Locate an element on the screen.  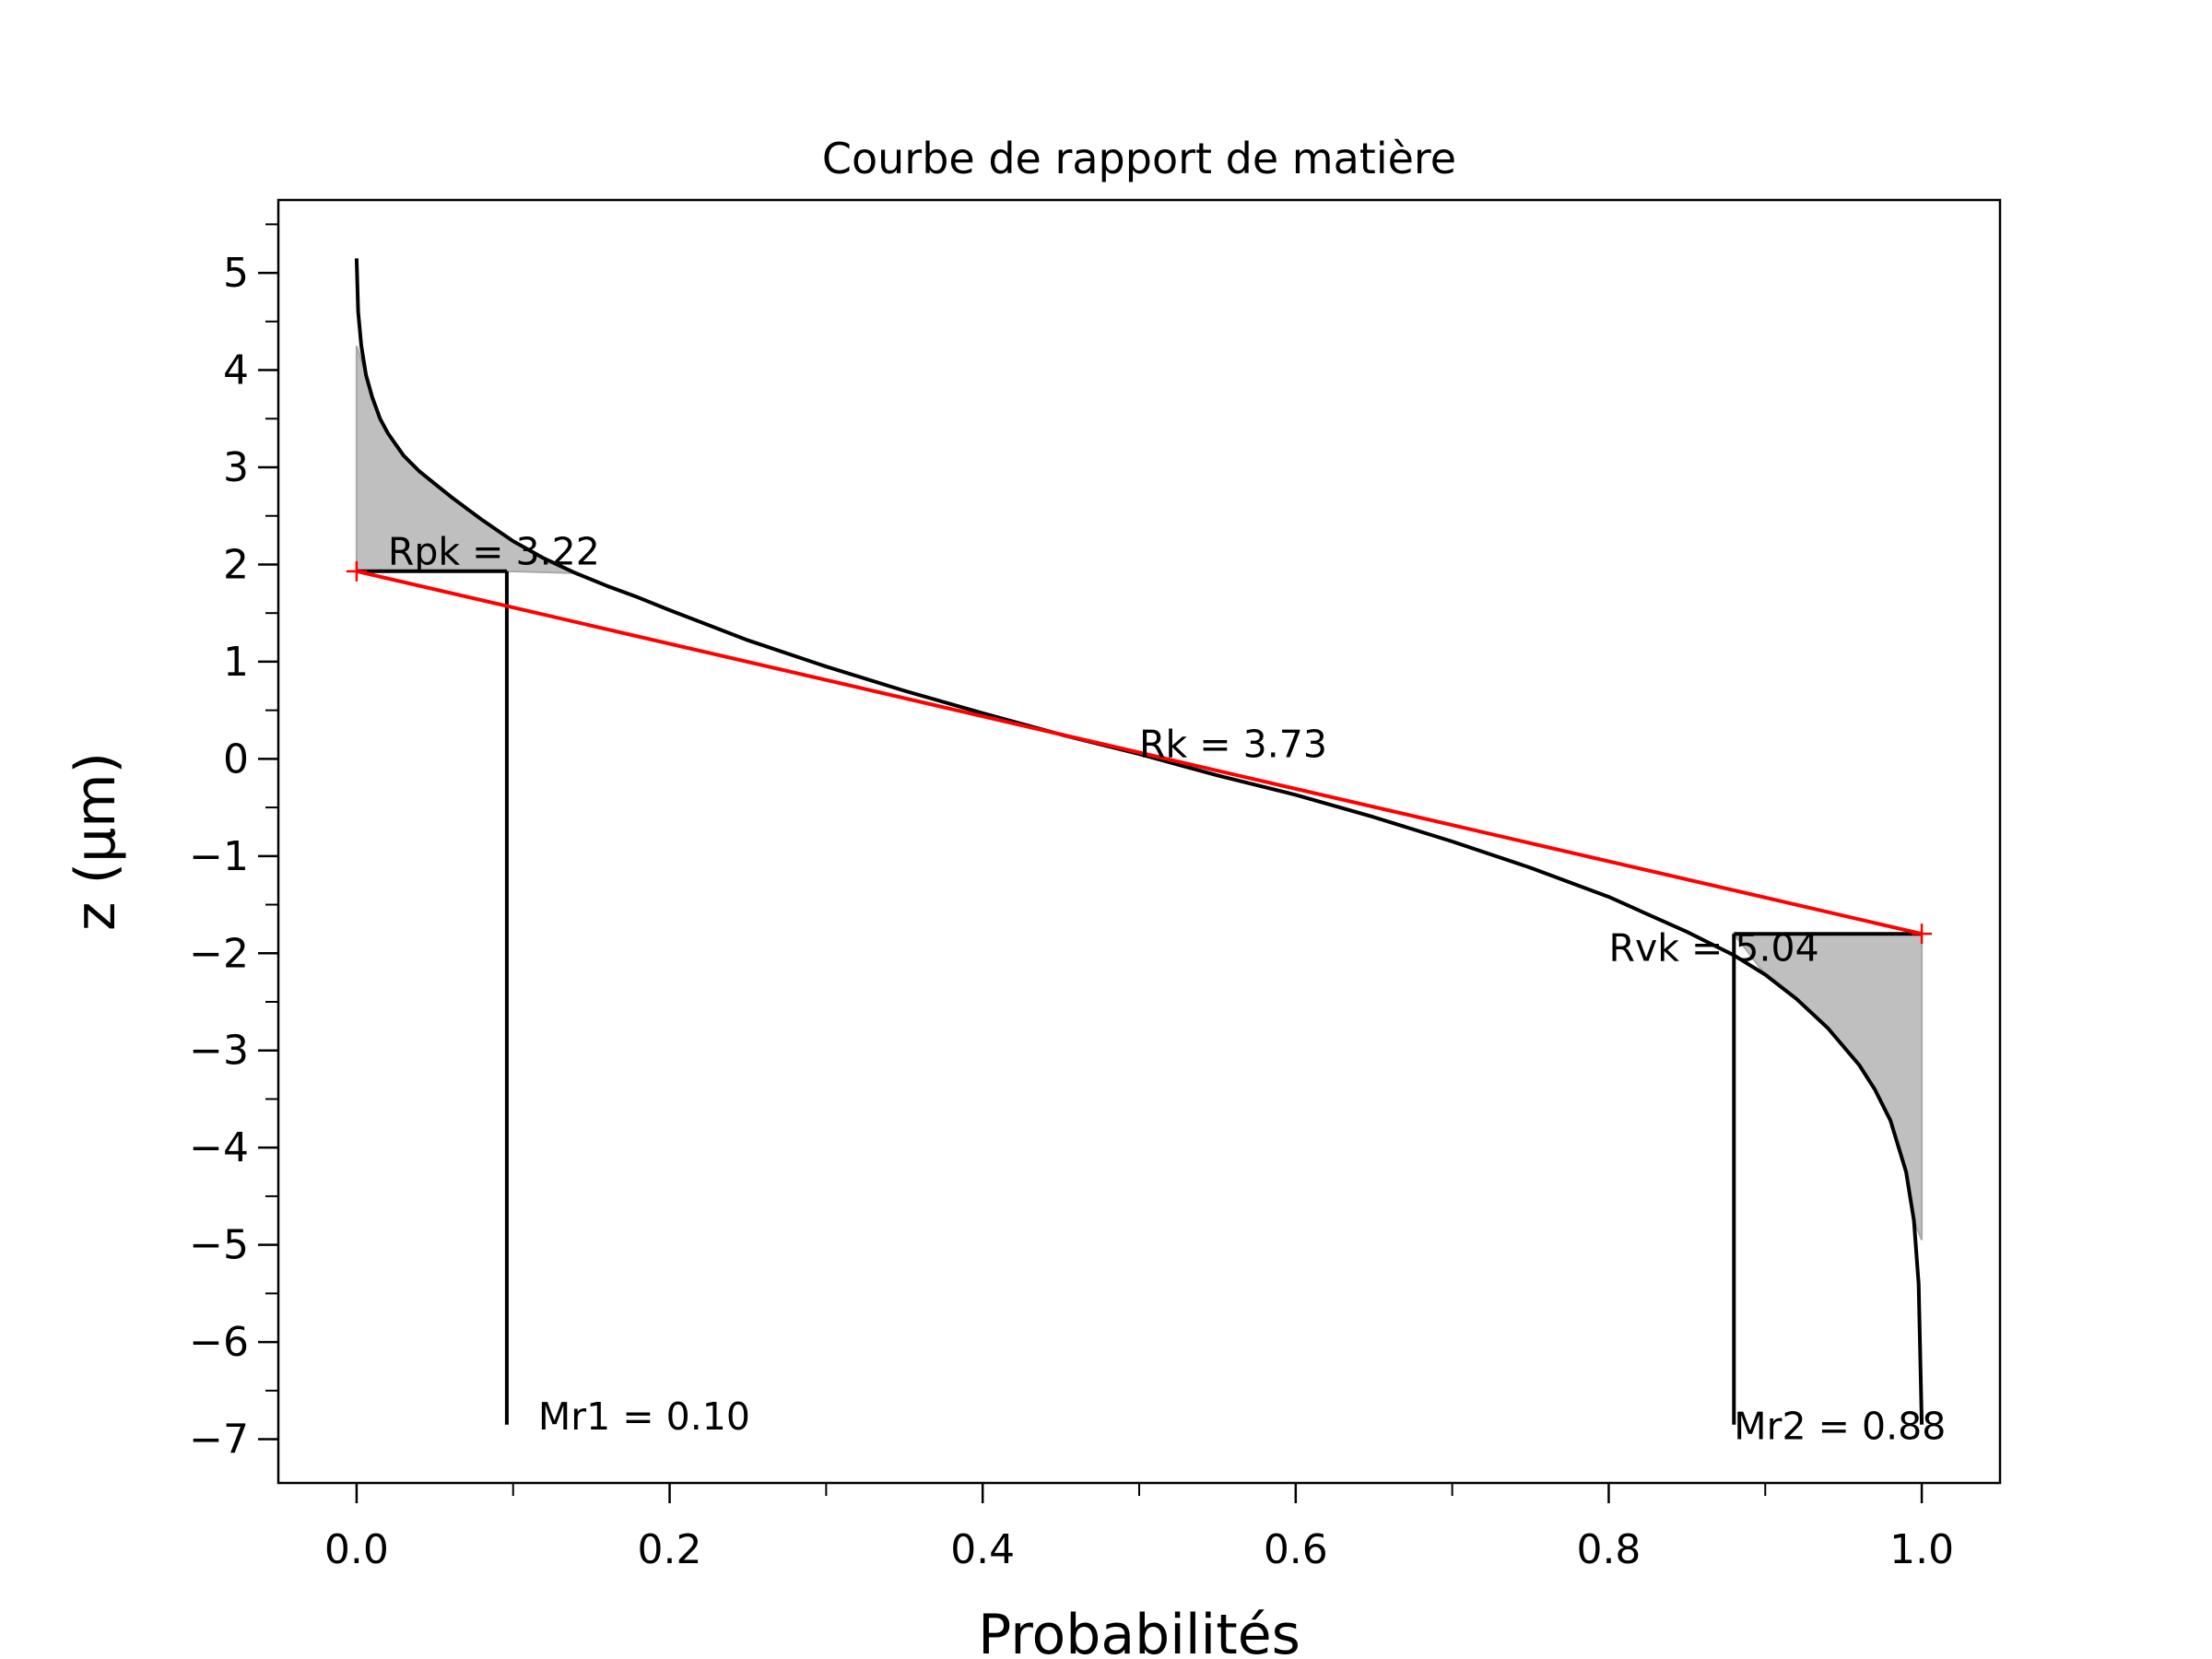
annotation-label: Rk = 3.73 is located at coordinates (1233, 744).